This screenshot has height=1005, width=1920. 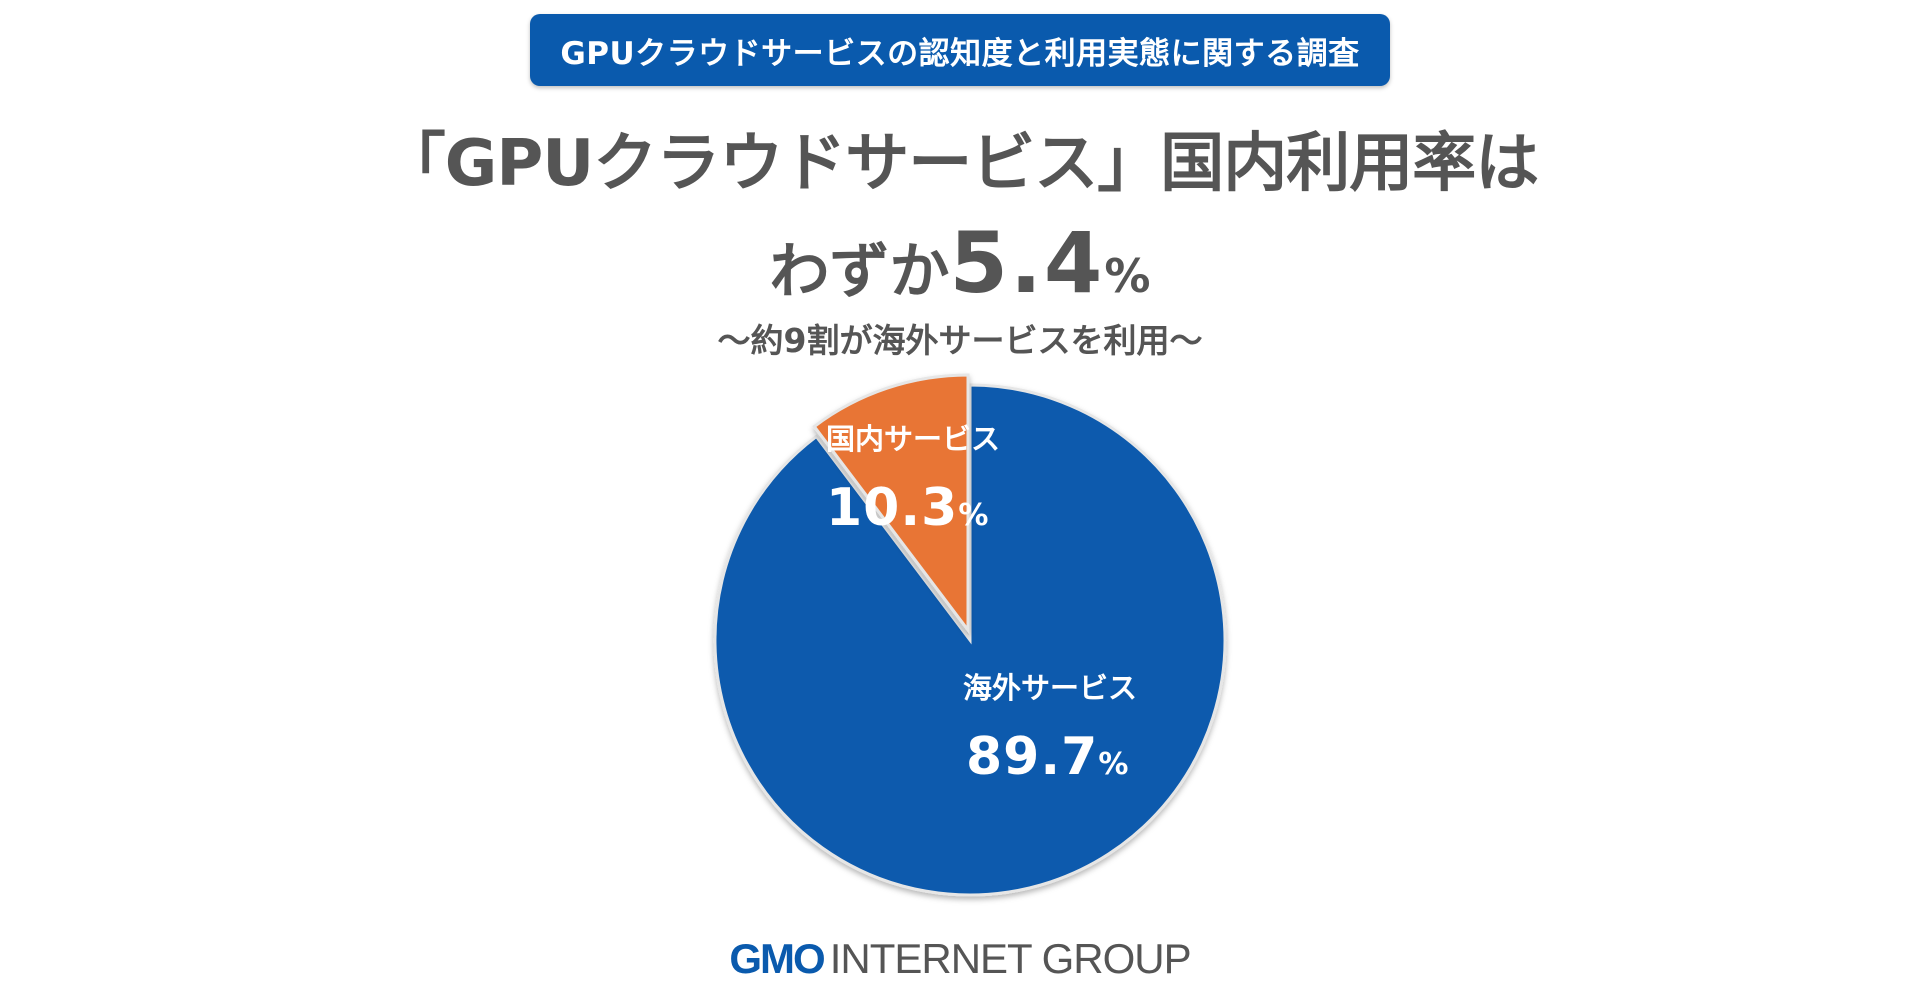 I want to click on headline-value: 5.4, so click(x=1027, y=263).